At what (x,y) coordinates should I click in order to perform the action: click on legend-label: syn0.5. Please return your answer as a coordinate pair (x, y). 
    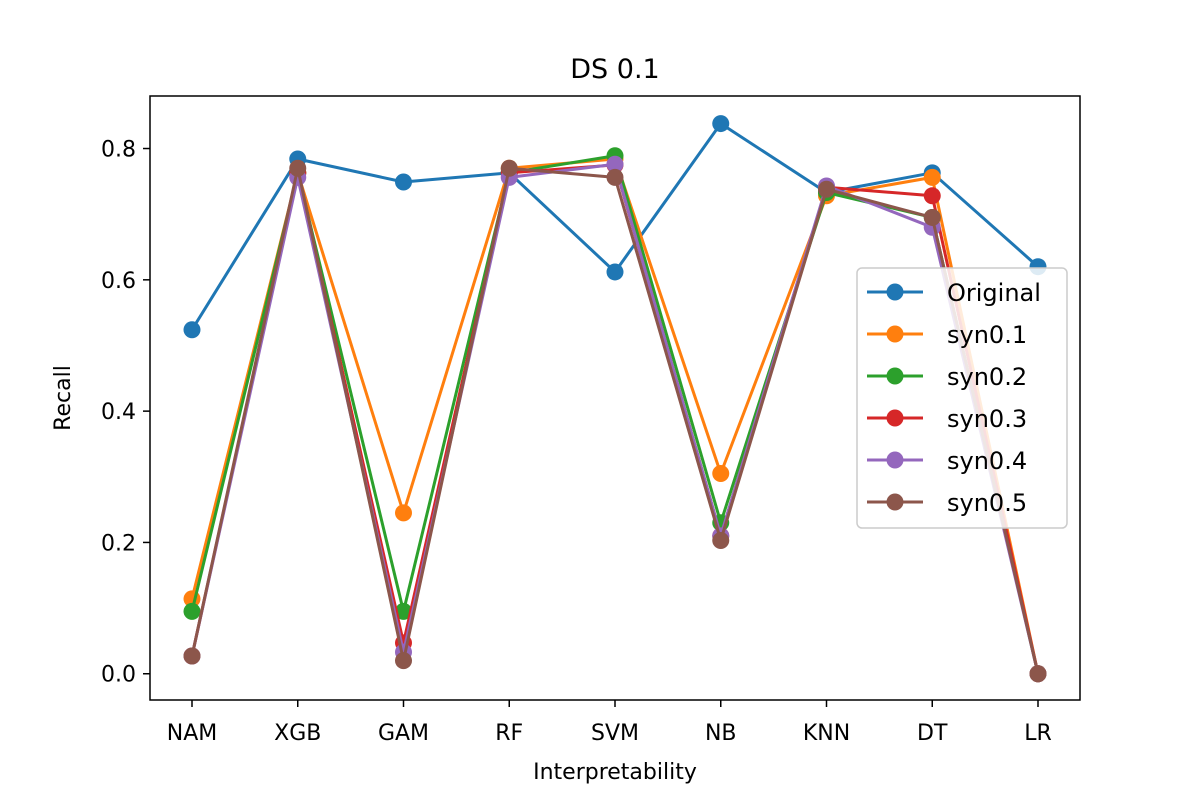
    Looking at the image, I should click on (987, 503).